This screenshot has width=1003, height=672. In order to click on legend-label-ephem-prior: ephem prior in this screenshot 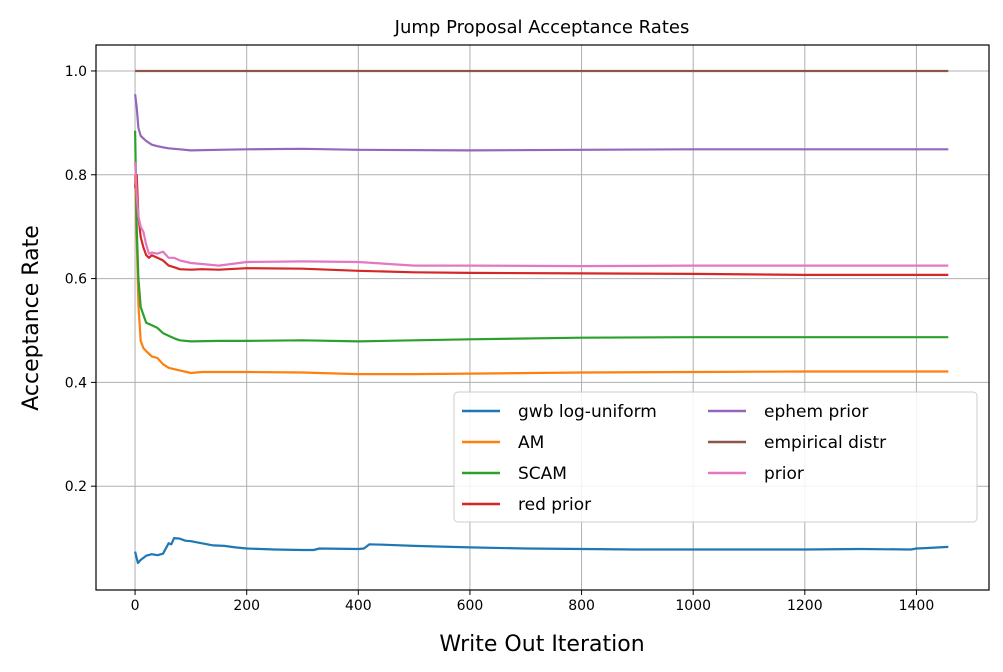, I will do `click(816, 412)`.